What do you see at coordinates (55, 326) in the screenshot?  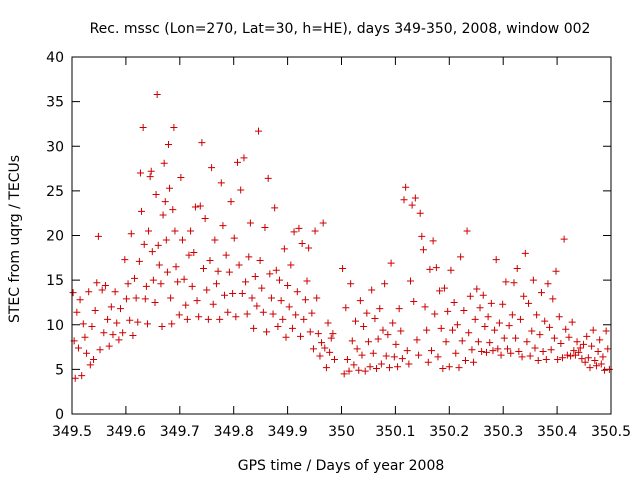 I see `y-tick-label: 10` at bounding box center [55, 326].